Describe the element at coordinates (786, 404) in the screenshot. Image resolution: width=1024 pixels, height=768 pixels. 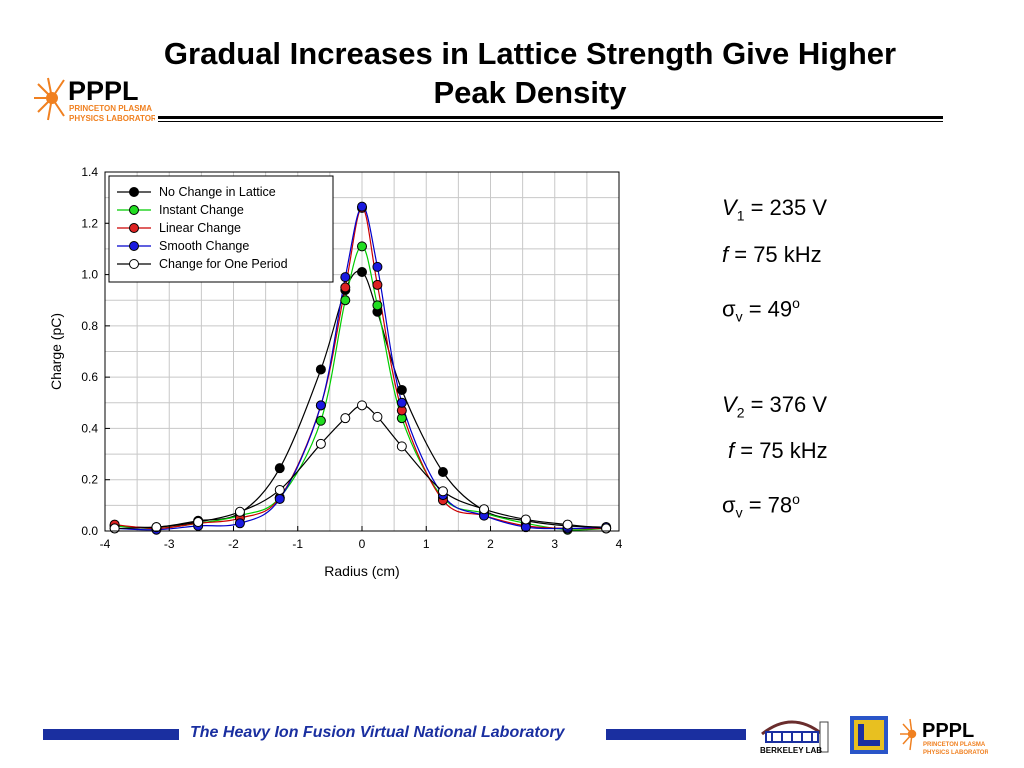
I see `v2-value: = 376 V` at that location.